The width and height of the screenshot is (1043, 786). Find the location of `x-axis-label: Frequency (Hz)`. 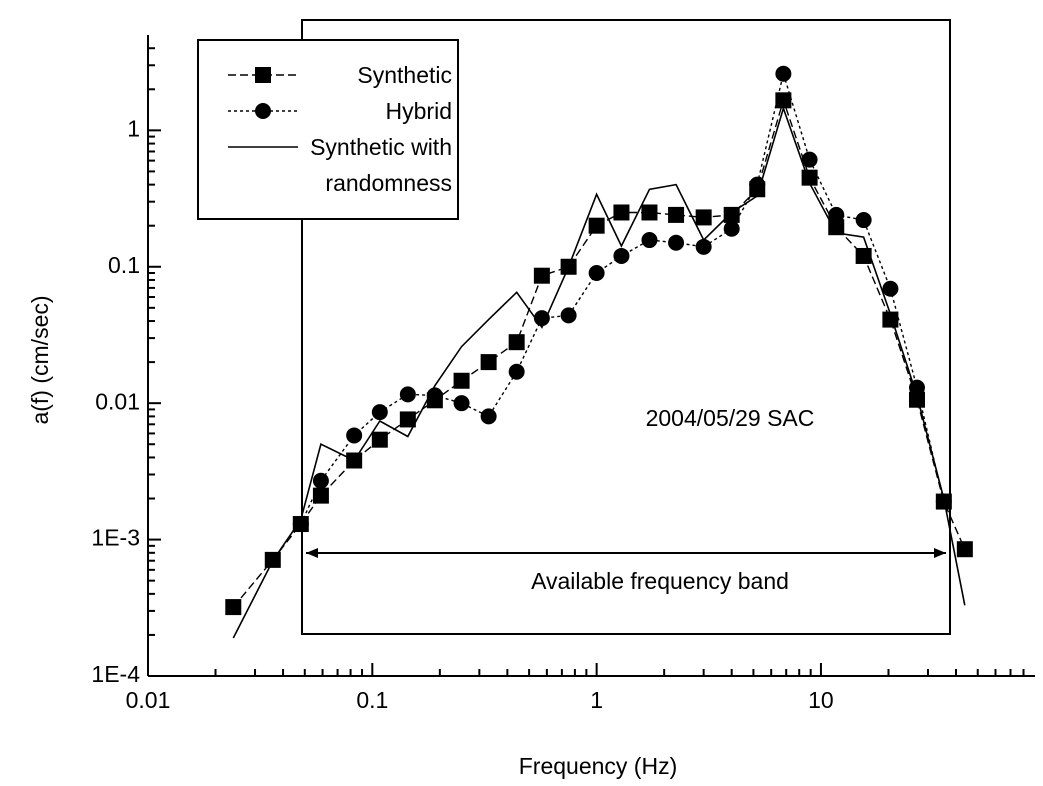

x-axis-label: Frequency (Hz) is located at coordinates (598, 766).